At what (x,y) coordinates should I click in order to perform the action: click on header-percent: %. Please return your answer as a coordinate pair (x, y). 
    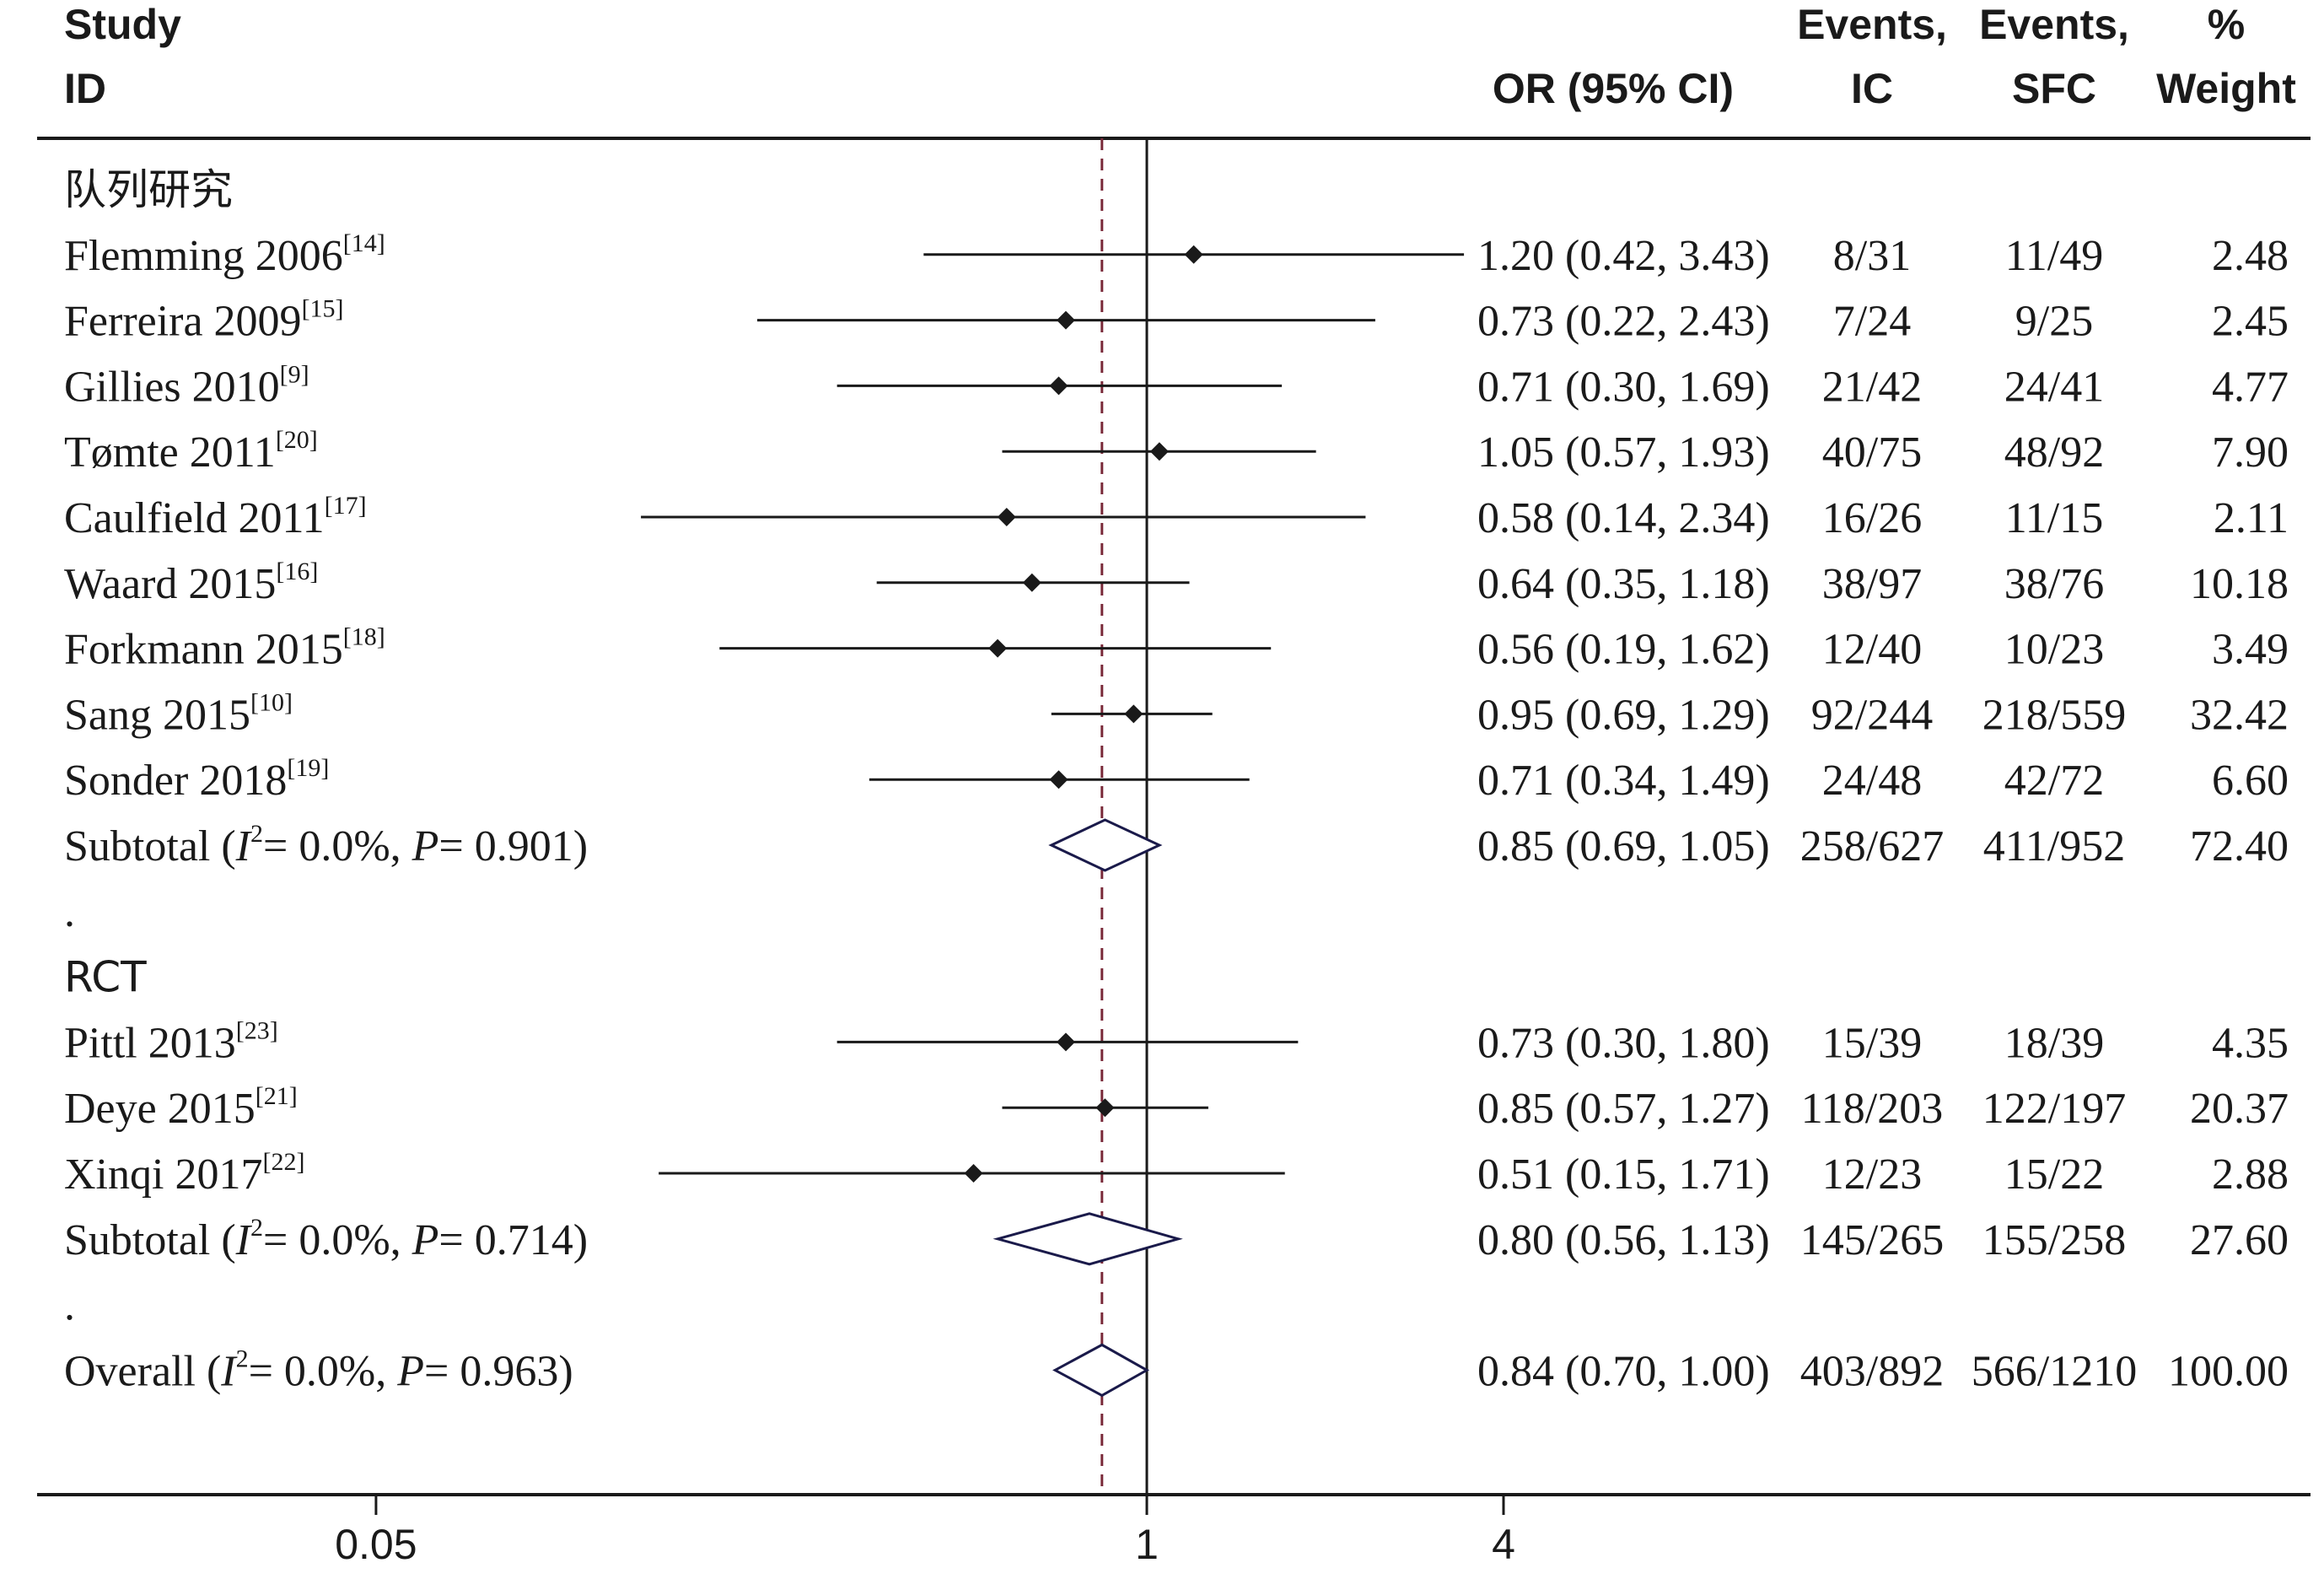
    Looking at the image, I should click on (2226, 25).